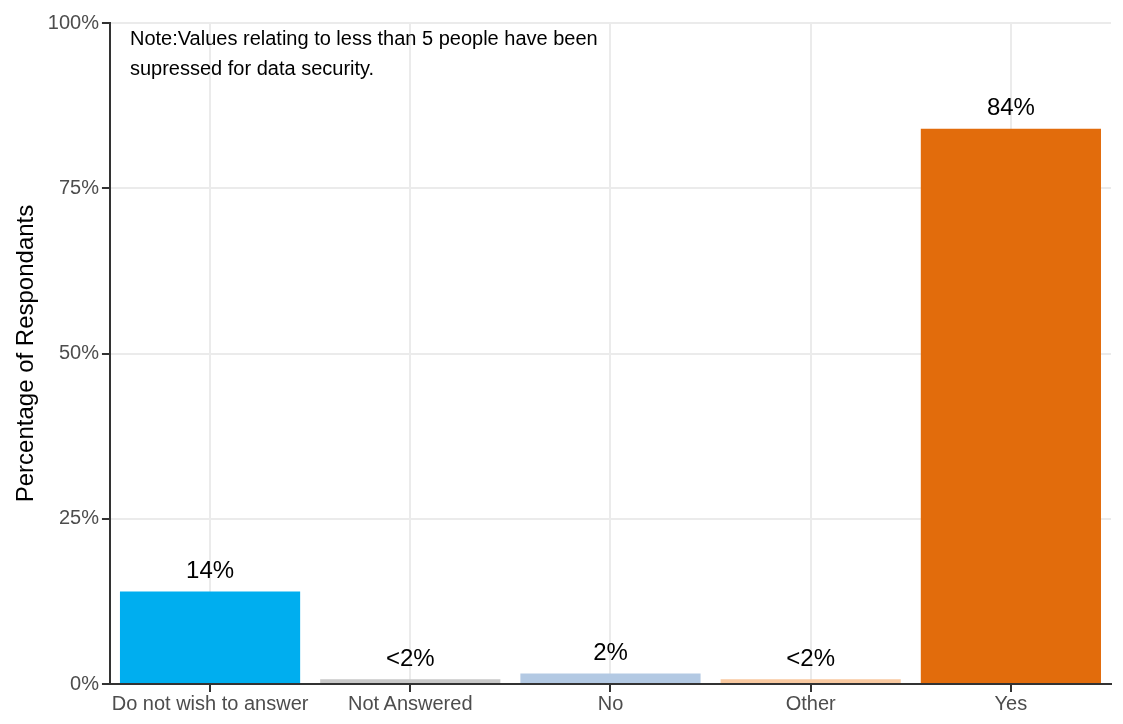 Image resolution: width=1123 pixels, height=724 pixels. What do you see at coordinates (1011, 702) in the screenshot?
I see `x-tick-label: Yes` at bounding box center [1011, 702].